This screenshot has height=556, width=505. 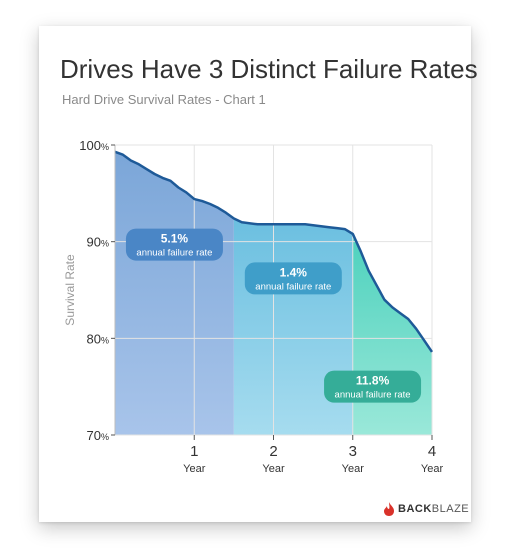 What do you see at coordinates (273, 451) in the screenshot?
I see `x-tick-number: 2` at bounding box center [273, 451].